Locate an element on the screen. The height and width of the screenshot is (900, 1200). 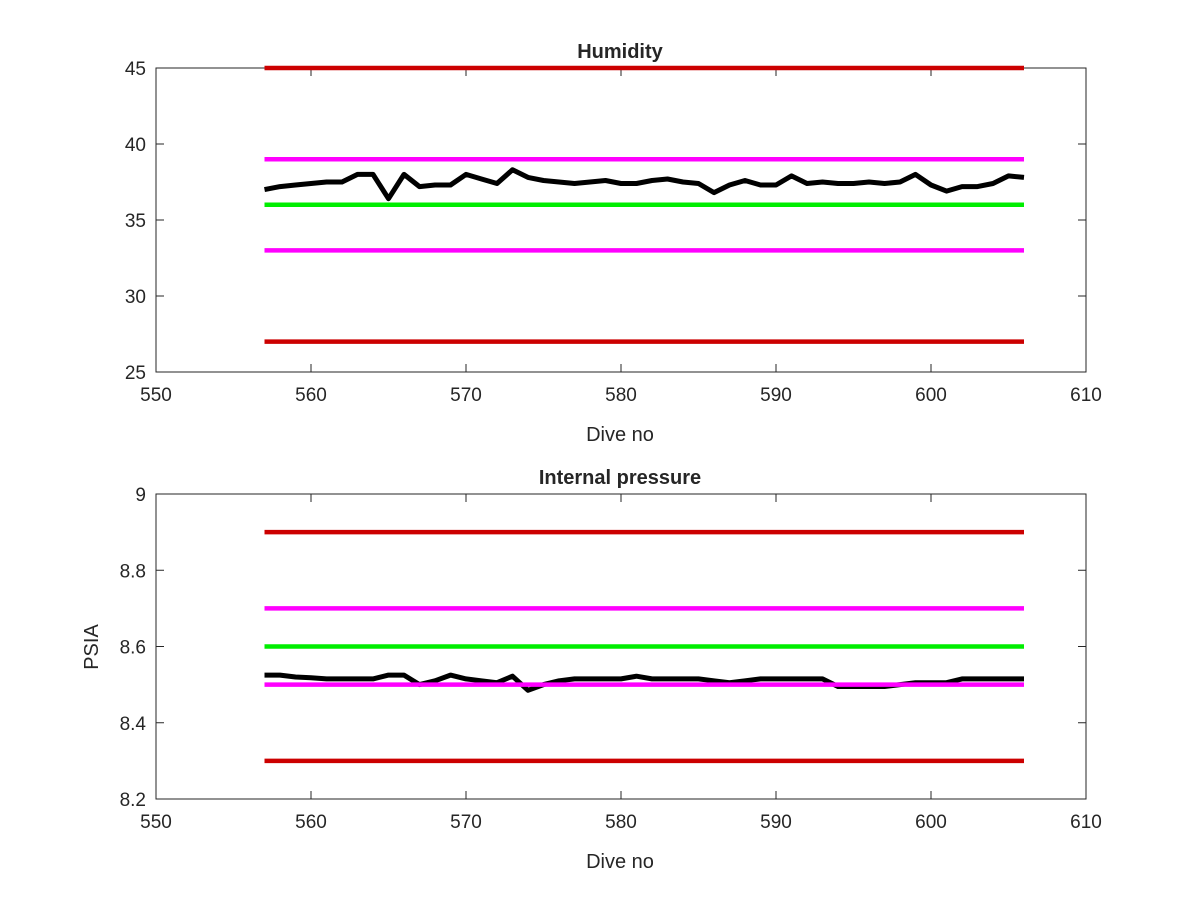
y-tick-label: 40 is located at coordinates (135, 145).